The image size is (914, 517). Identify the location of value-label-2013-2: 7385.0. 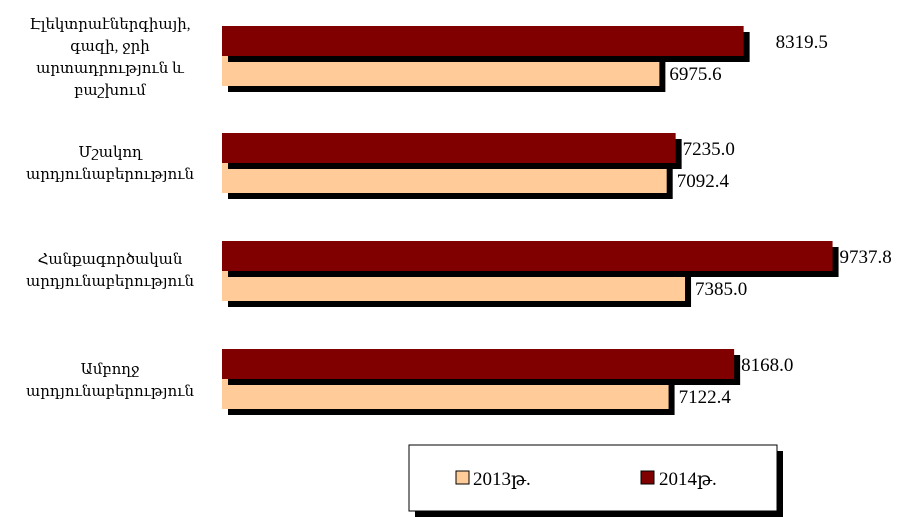
(721, 289).